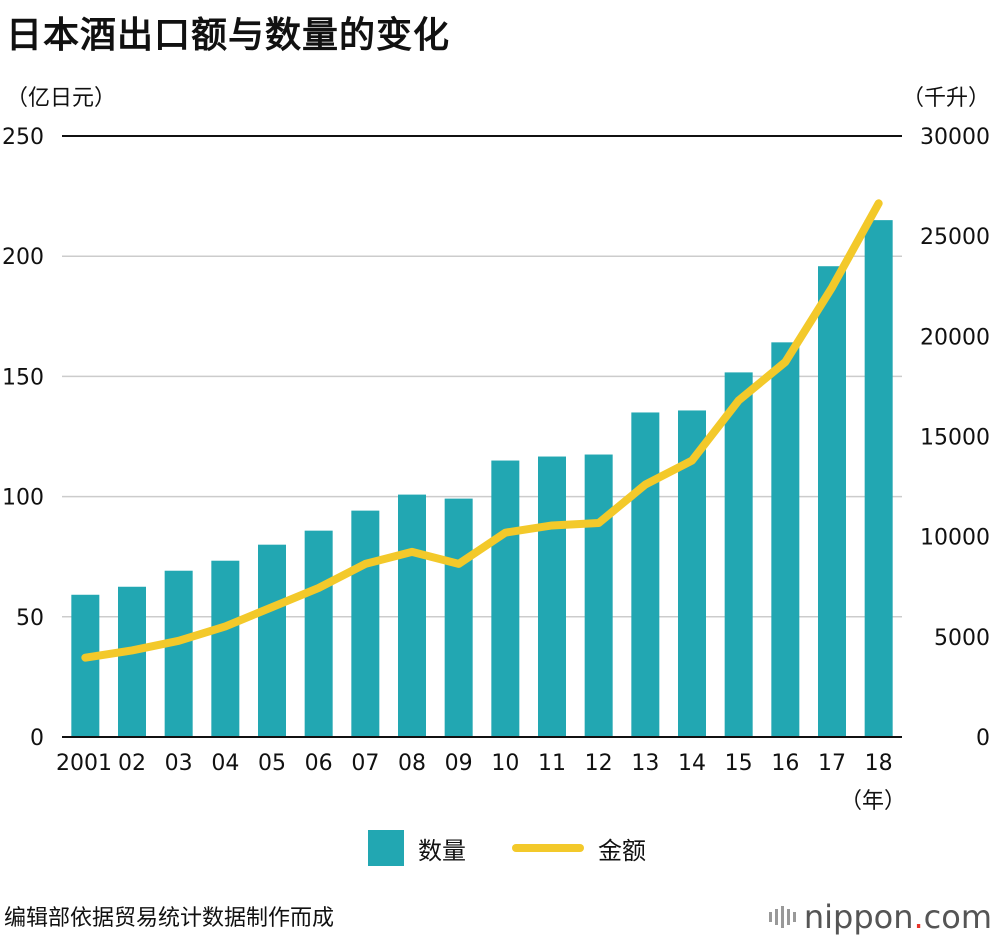 Image resolution: width=1000 pixels, height=940 pixels. Describe the element at coordinates (442, 850) in the screenshot. I see `legend-label-quantity: 数量` at that location.